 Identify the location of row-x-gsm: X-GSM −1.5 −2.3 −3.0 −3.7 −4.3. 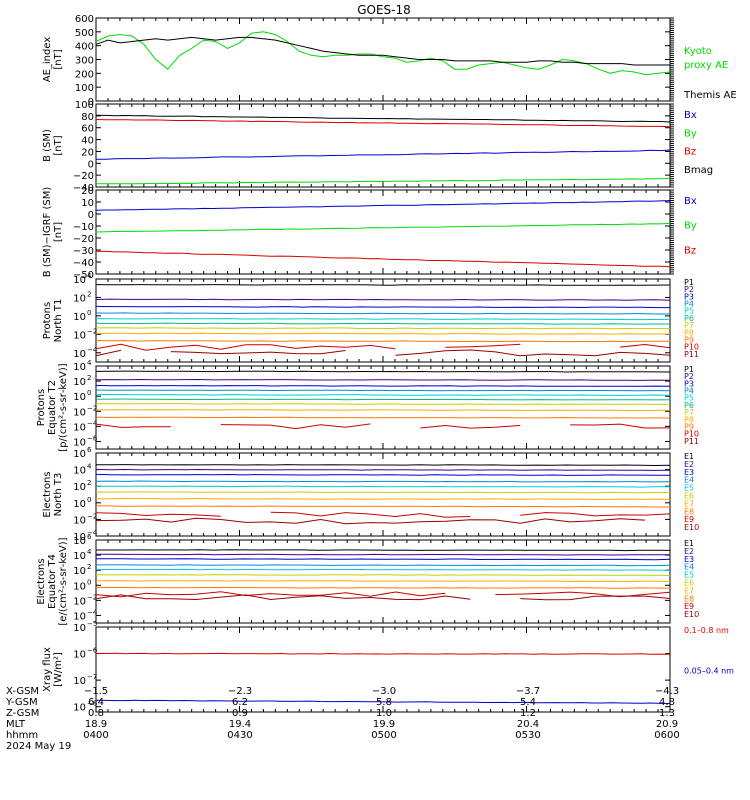
(378, 691).